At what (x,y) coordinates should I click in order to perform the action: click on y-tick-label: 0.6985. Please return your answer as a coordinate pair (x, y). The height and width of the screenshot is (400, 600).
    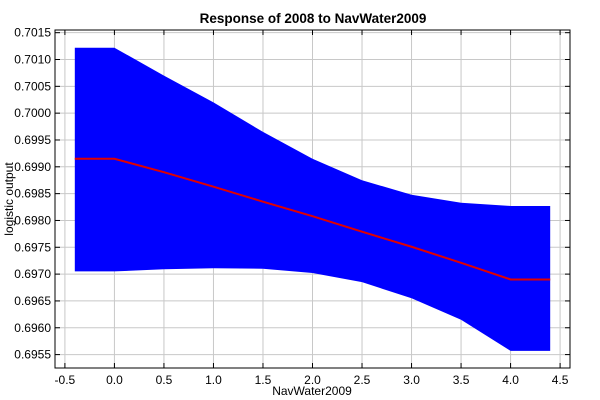
    Looking at the image, I should click on (32, 194).